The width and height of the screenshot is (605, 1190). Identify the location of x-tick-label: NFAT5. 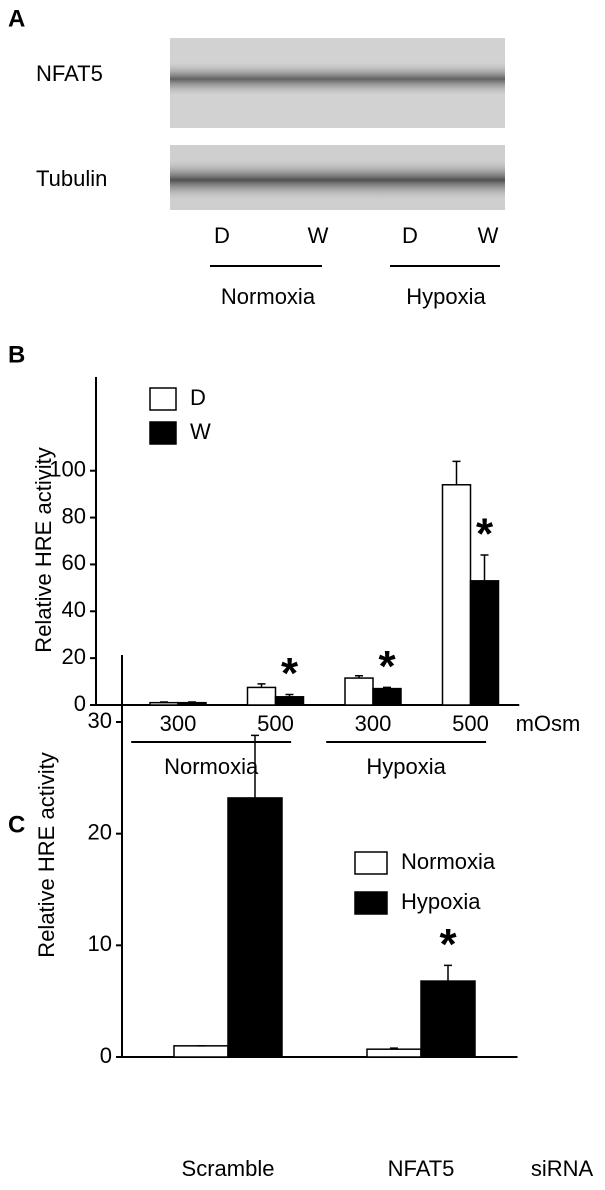
(421, 1168).